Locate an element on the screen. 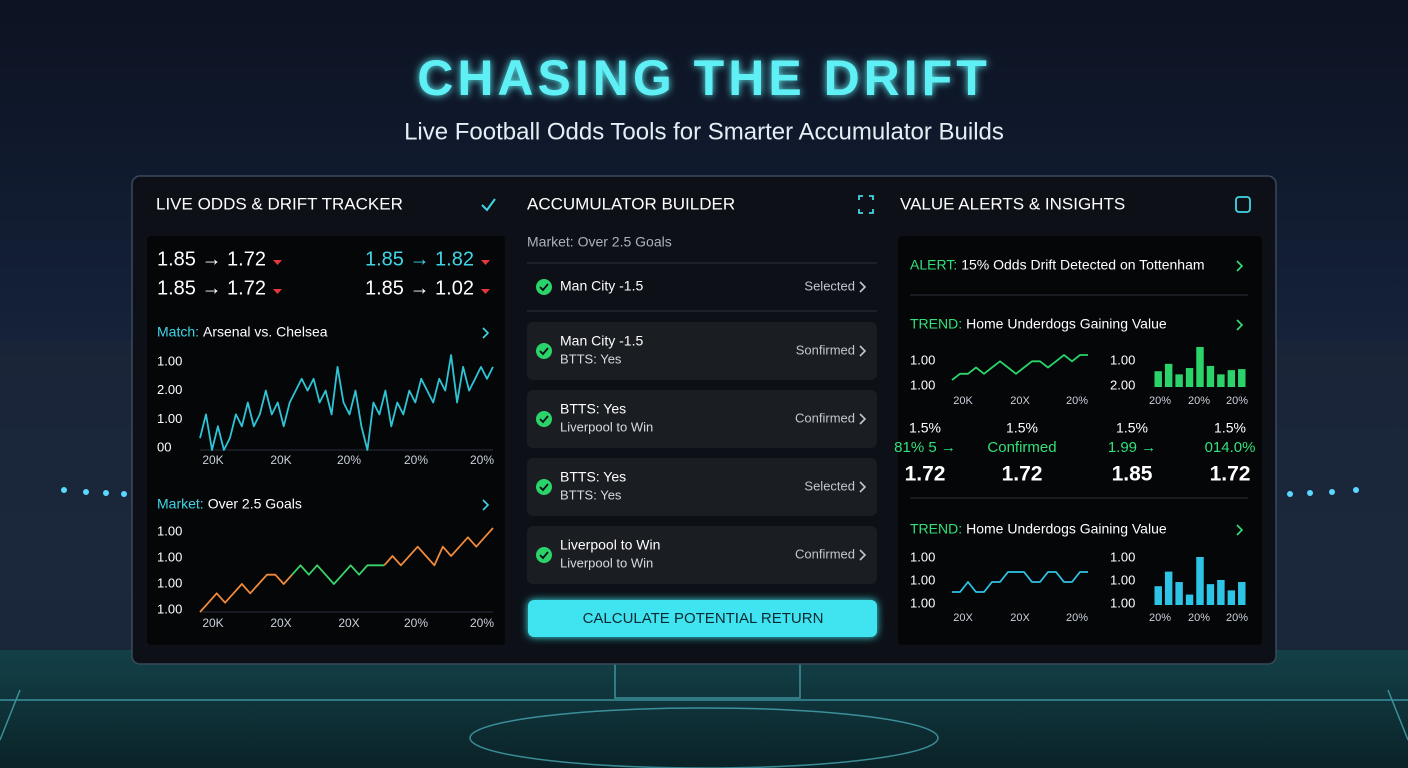  panel-title: VALUE ALERTS & INSIGHTS is located at coordinates (1012, 203).